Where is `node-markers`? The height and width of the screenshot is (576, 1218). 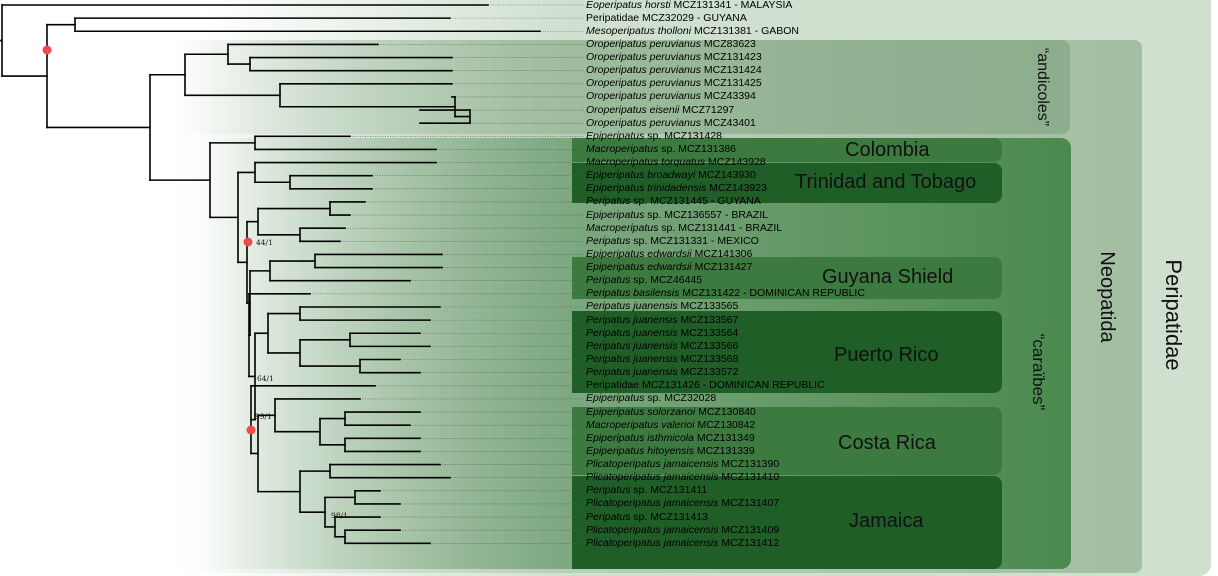
node-markers is located at coordinates (149, 240).